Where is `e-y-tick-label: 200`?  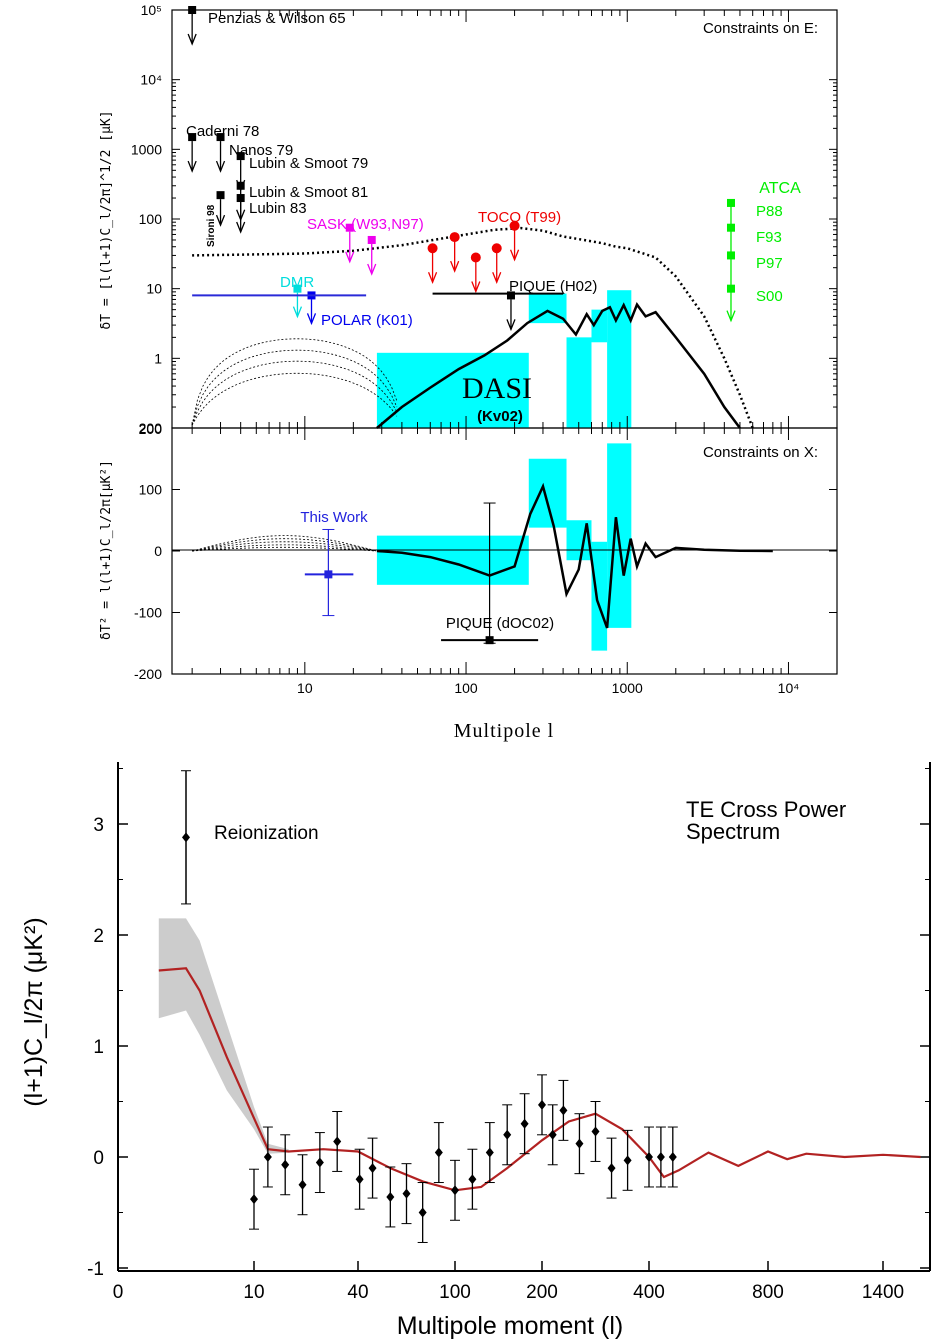
e-y-tick-label: 200 is located at coordinates (151, 429).